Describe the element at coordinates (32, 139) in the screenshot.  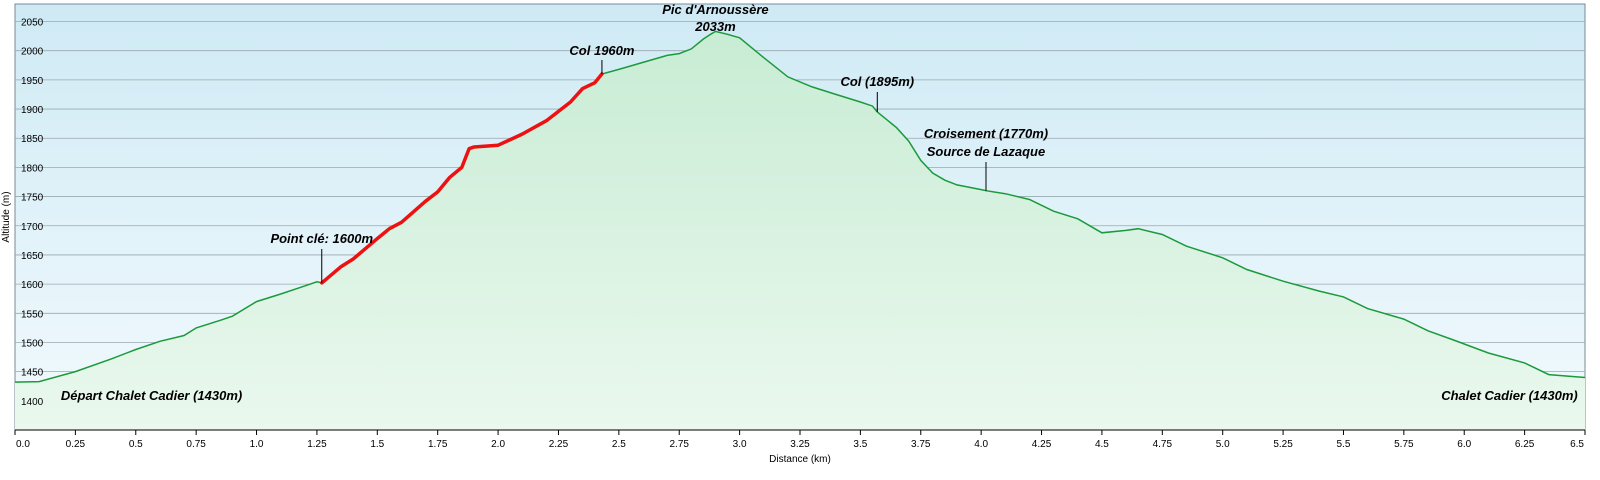
I see `y-tick-label: 1850` at that location.